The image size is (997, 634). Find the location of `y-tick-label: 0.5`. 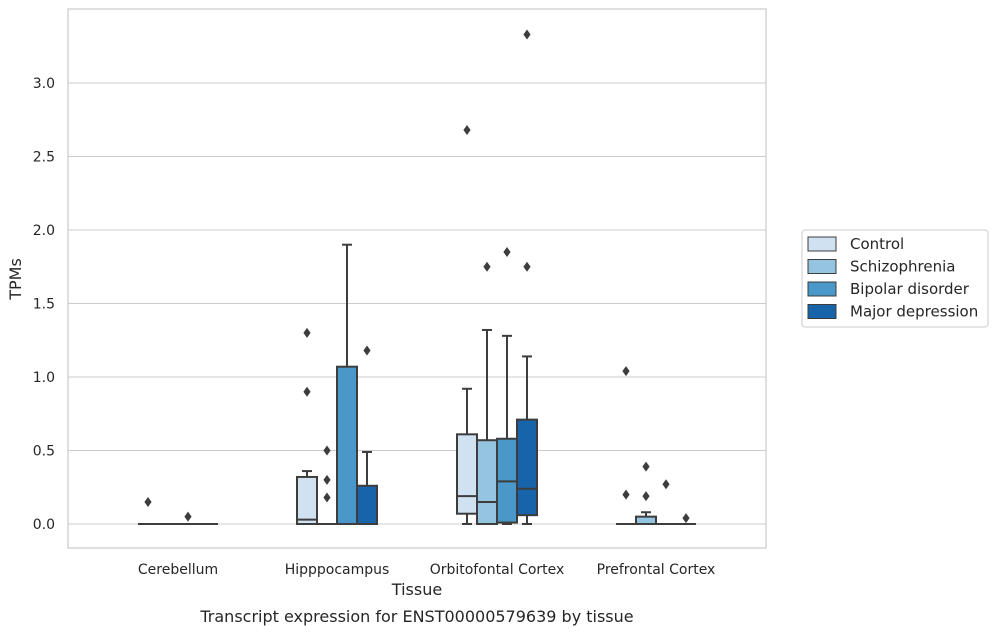

y-tick-label: 0.5 is located at coordinates (44, 452).